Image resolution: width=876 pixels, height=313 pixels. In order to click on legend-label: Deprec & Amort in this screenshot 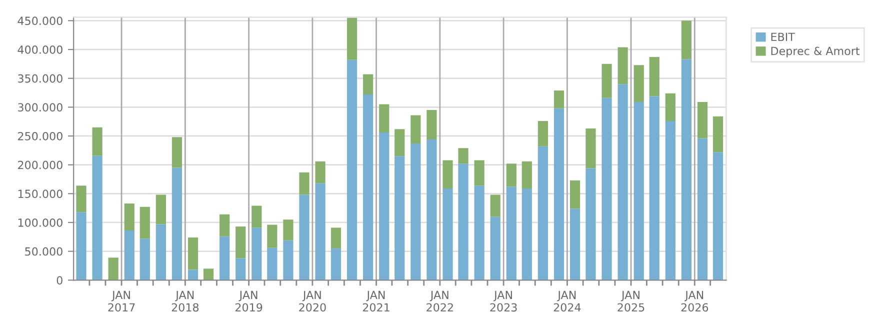, I will do `click(815, 52)`.